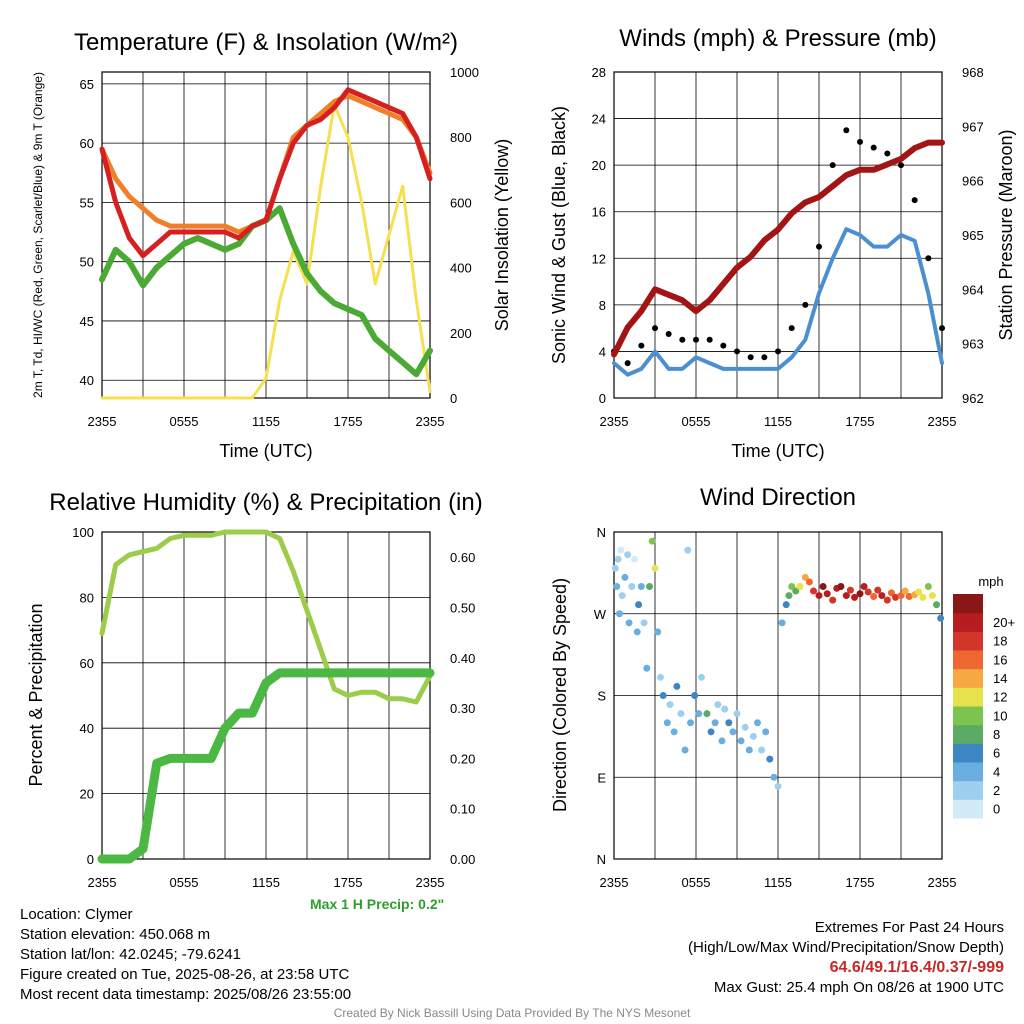 This screenshot has width=1024, height=1024. What do you see at coordinates (909, 927) in the screenshot?
I see `extremes-heading: Extremes For Past 24 Hours` at bounding box center [909, 927].